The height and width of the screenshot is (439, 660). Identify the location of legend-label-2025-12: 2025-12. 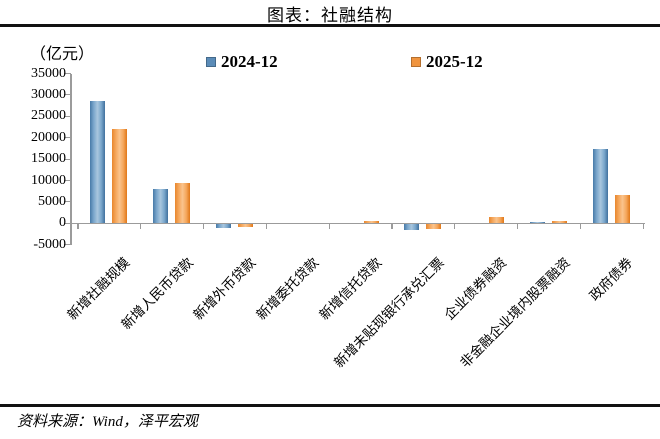
(454, 61).